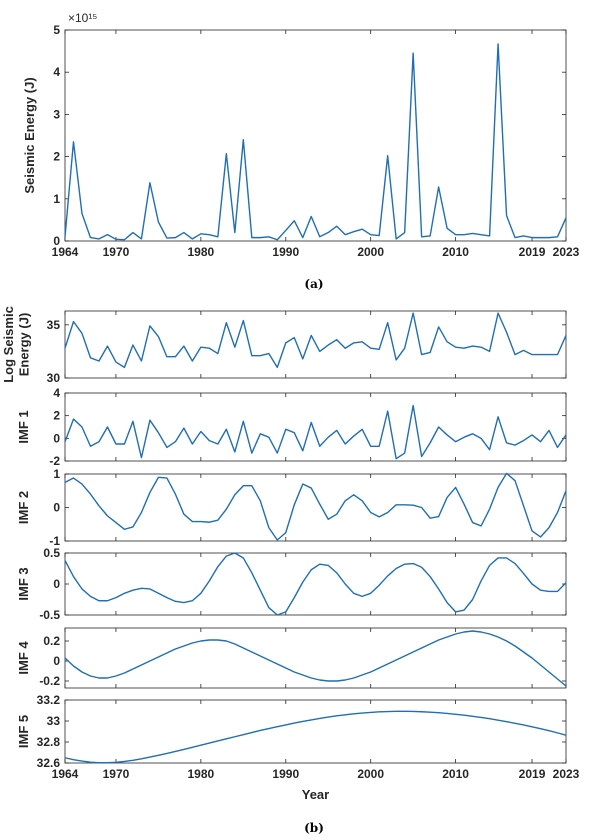 This screenshot has width=596, height=840. I want to click on ylabel-imf4: IMF 4, so click(23, 658).